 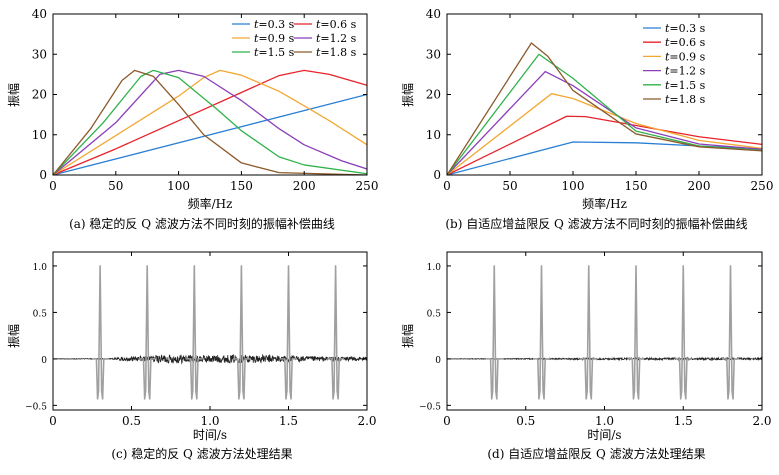 I want to click on legend-value: =0.9 s, so click(x=687, y=56).